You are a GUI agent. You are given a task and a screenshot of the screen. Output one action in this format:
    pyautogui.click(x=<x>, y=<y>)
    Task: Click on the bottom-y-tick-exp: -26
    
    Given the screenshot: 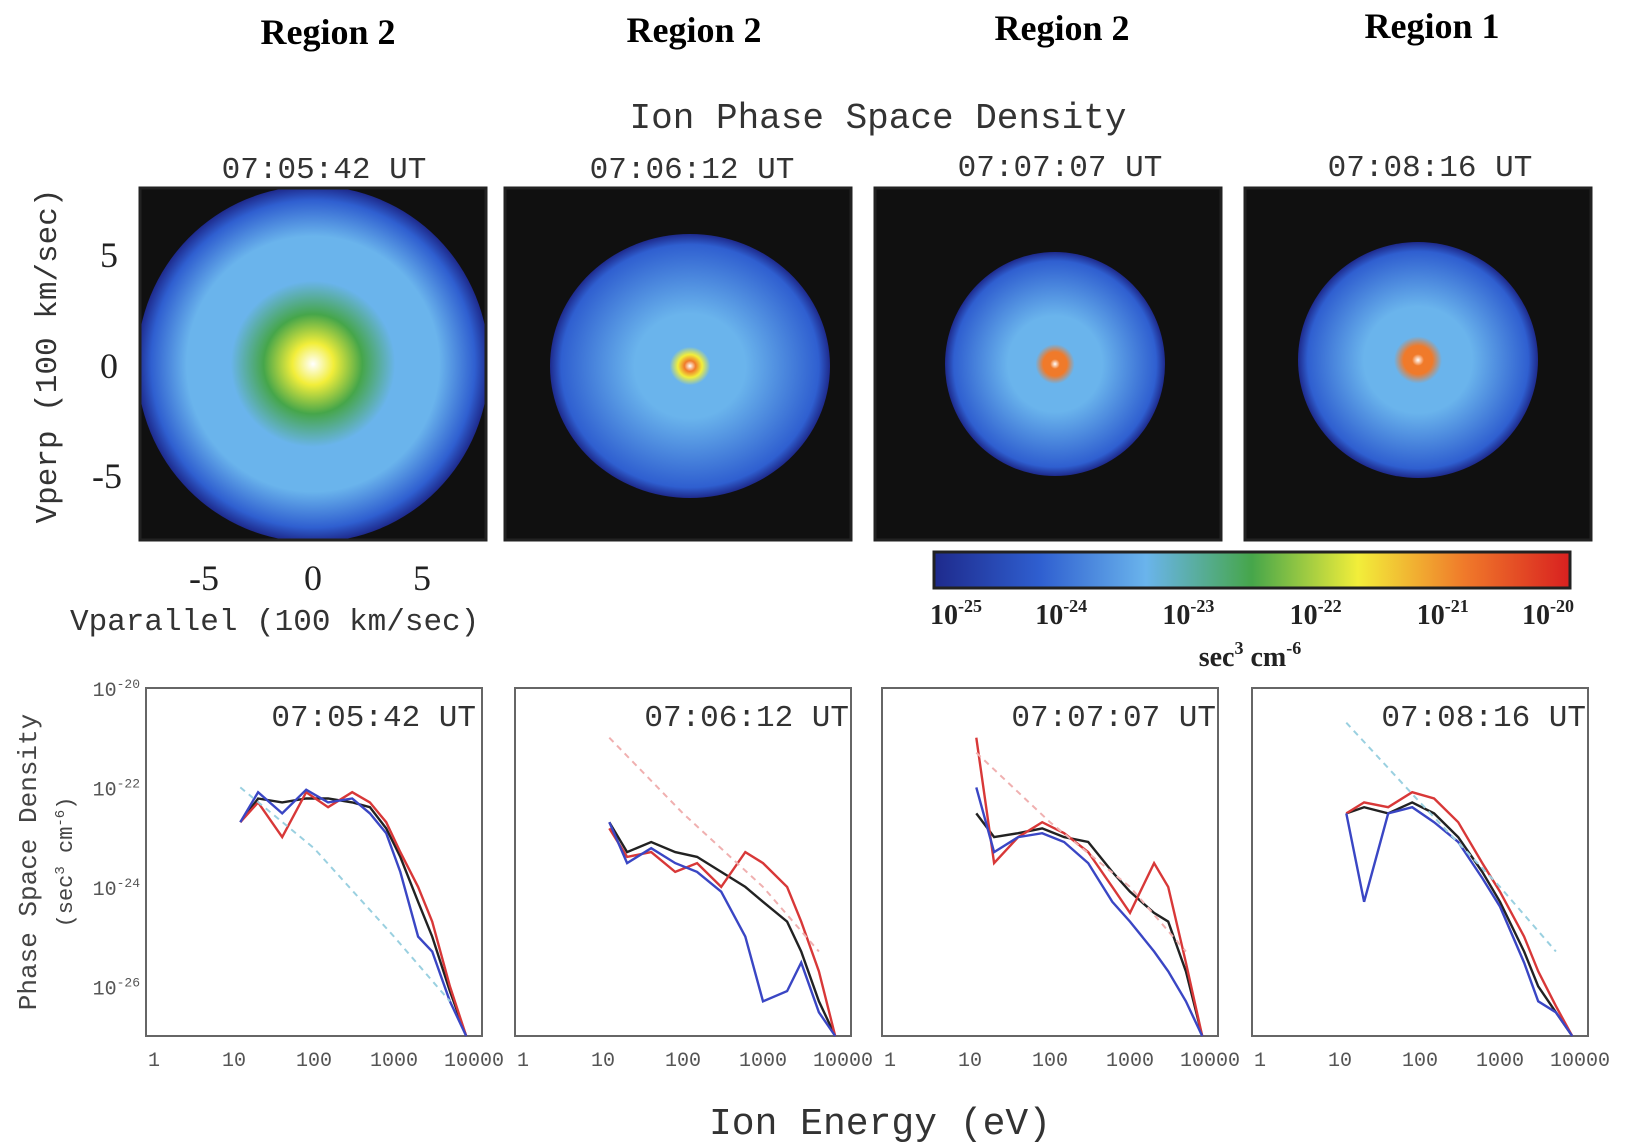 What is the action you would take?
    pyautogui.click(x=128, y=982)
    